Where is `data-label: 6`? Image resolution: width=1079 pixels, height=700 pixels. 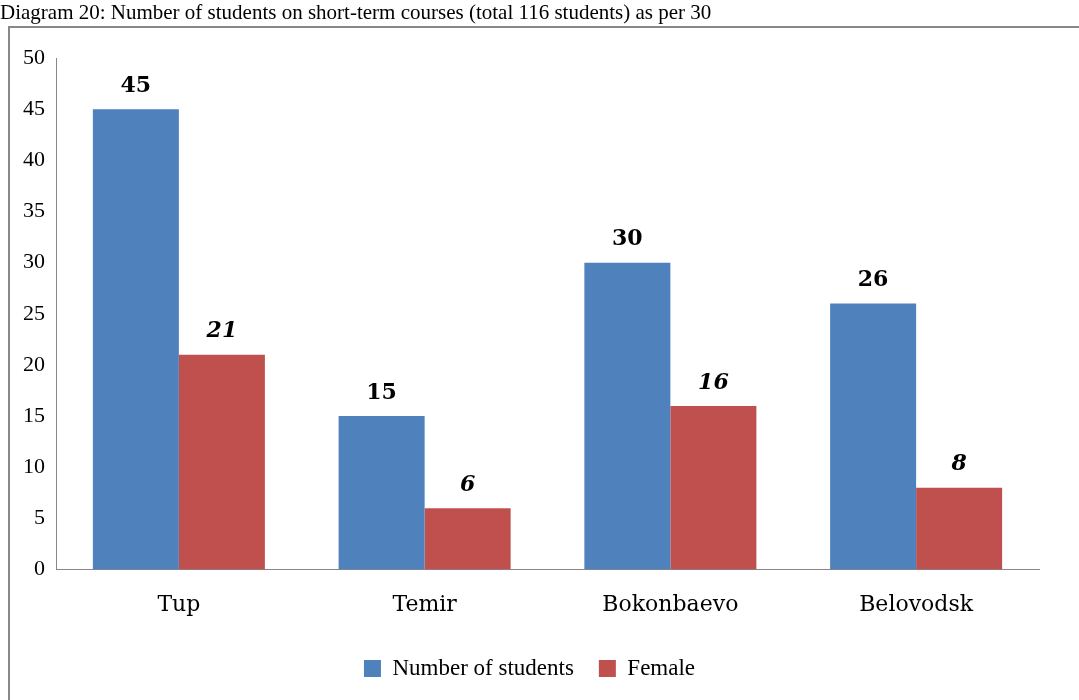 data-label: 6 is located at coordinates (467, 482).